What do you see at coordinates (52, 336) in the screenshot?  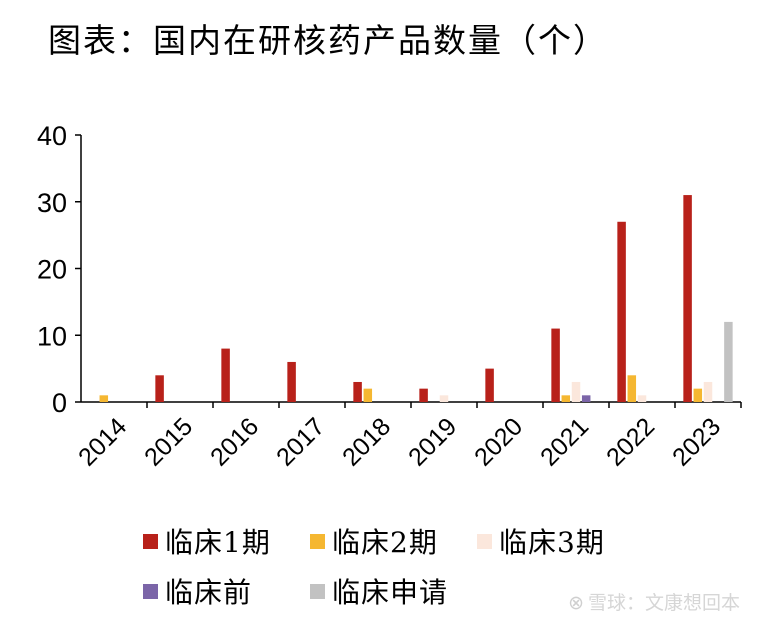 I see `y-tick-label: 10` at bounding box center [52, 336].